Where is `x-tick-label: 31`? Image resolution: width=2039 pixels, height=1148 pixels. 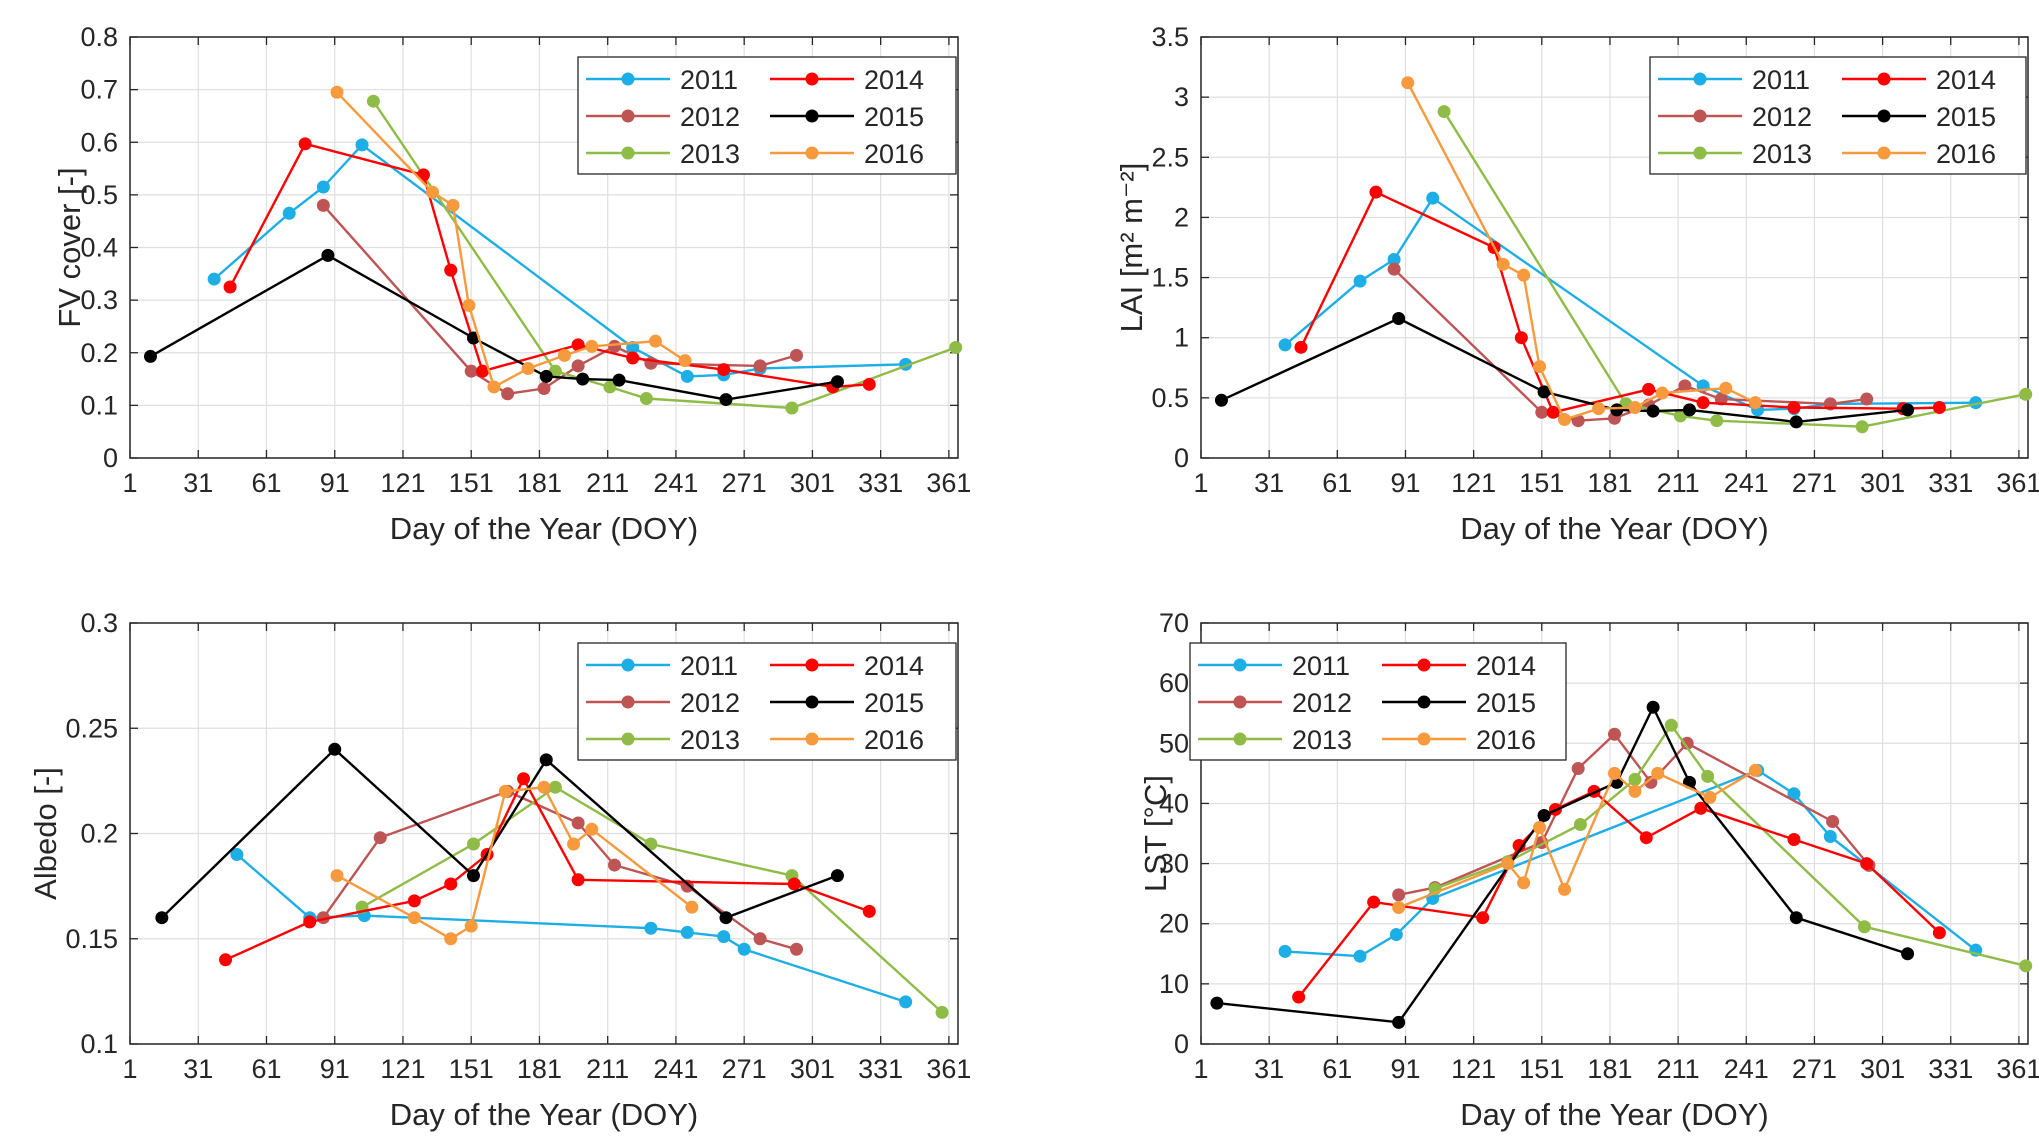 x-tick-label: 31 is located at coordinates (1269, 1069).